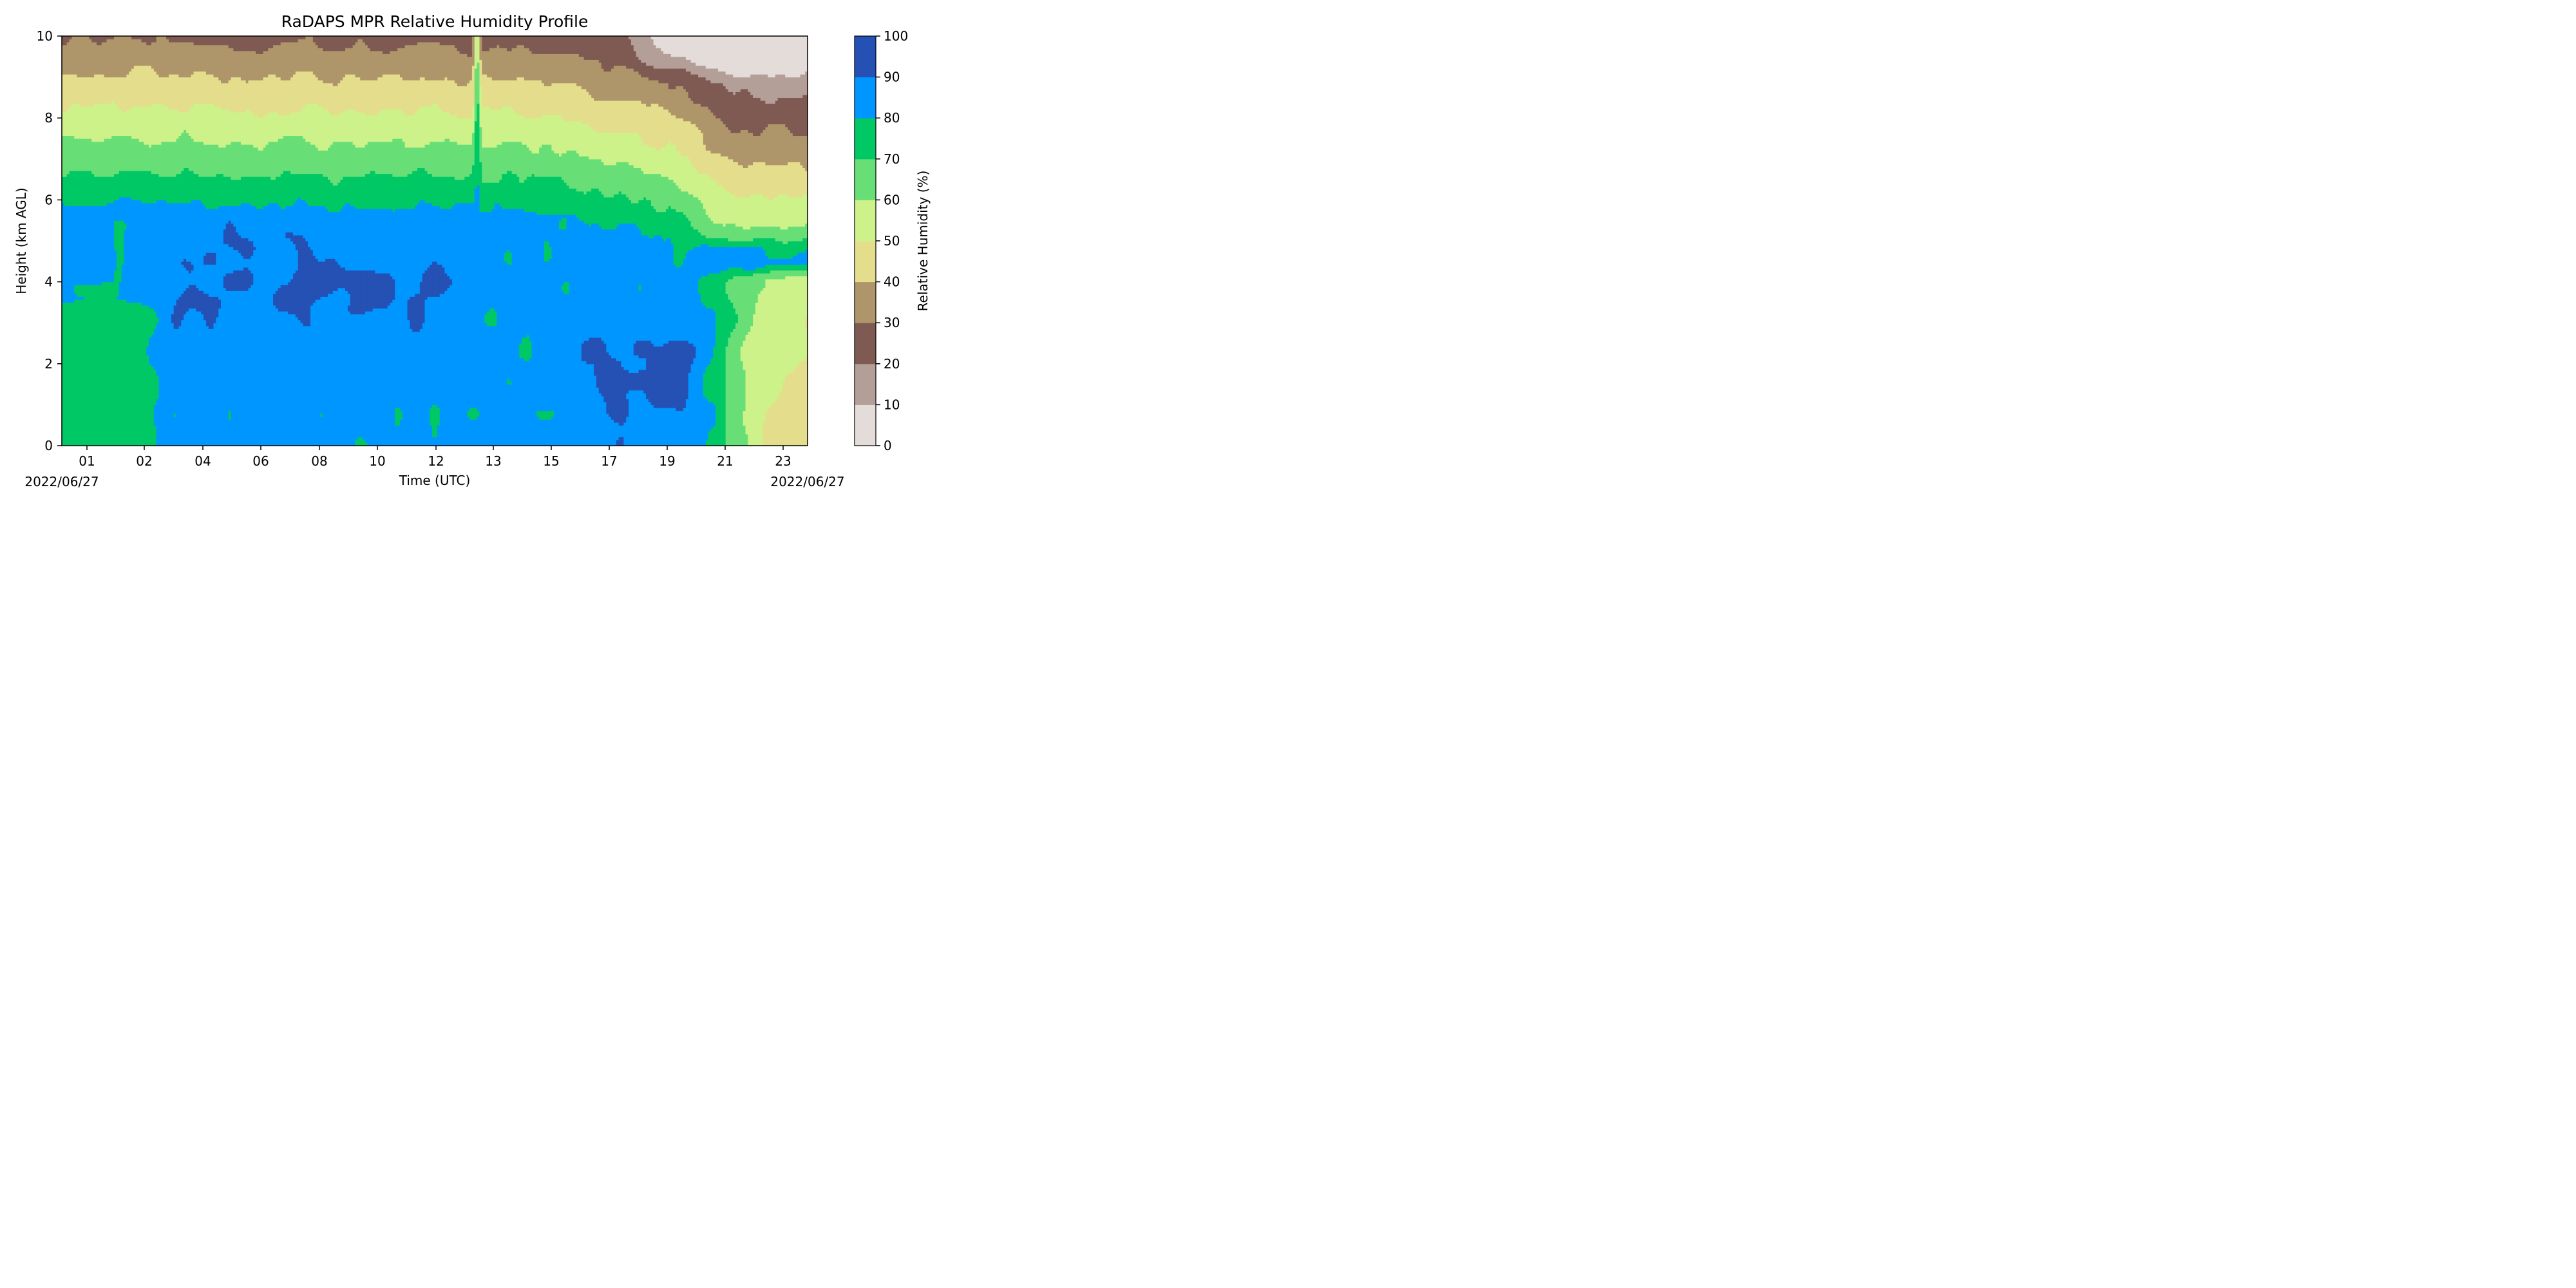 This screenshot has height=1288, width=2576. What do you see at coordinates (435, 22) in the screenshot?
I see `chart-title: RaDAPS MPR Relative Humidity Profile` at bounding box center [435, 22].